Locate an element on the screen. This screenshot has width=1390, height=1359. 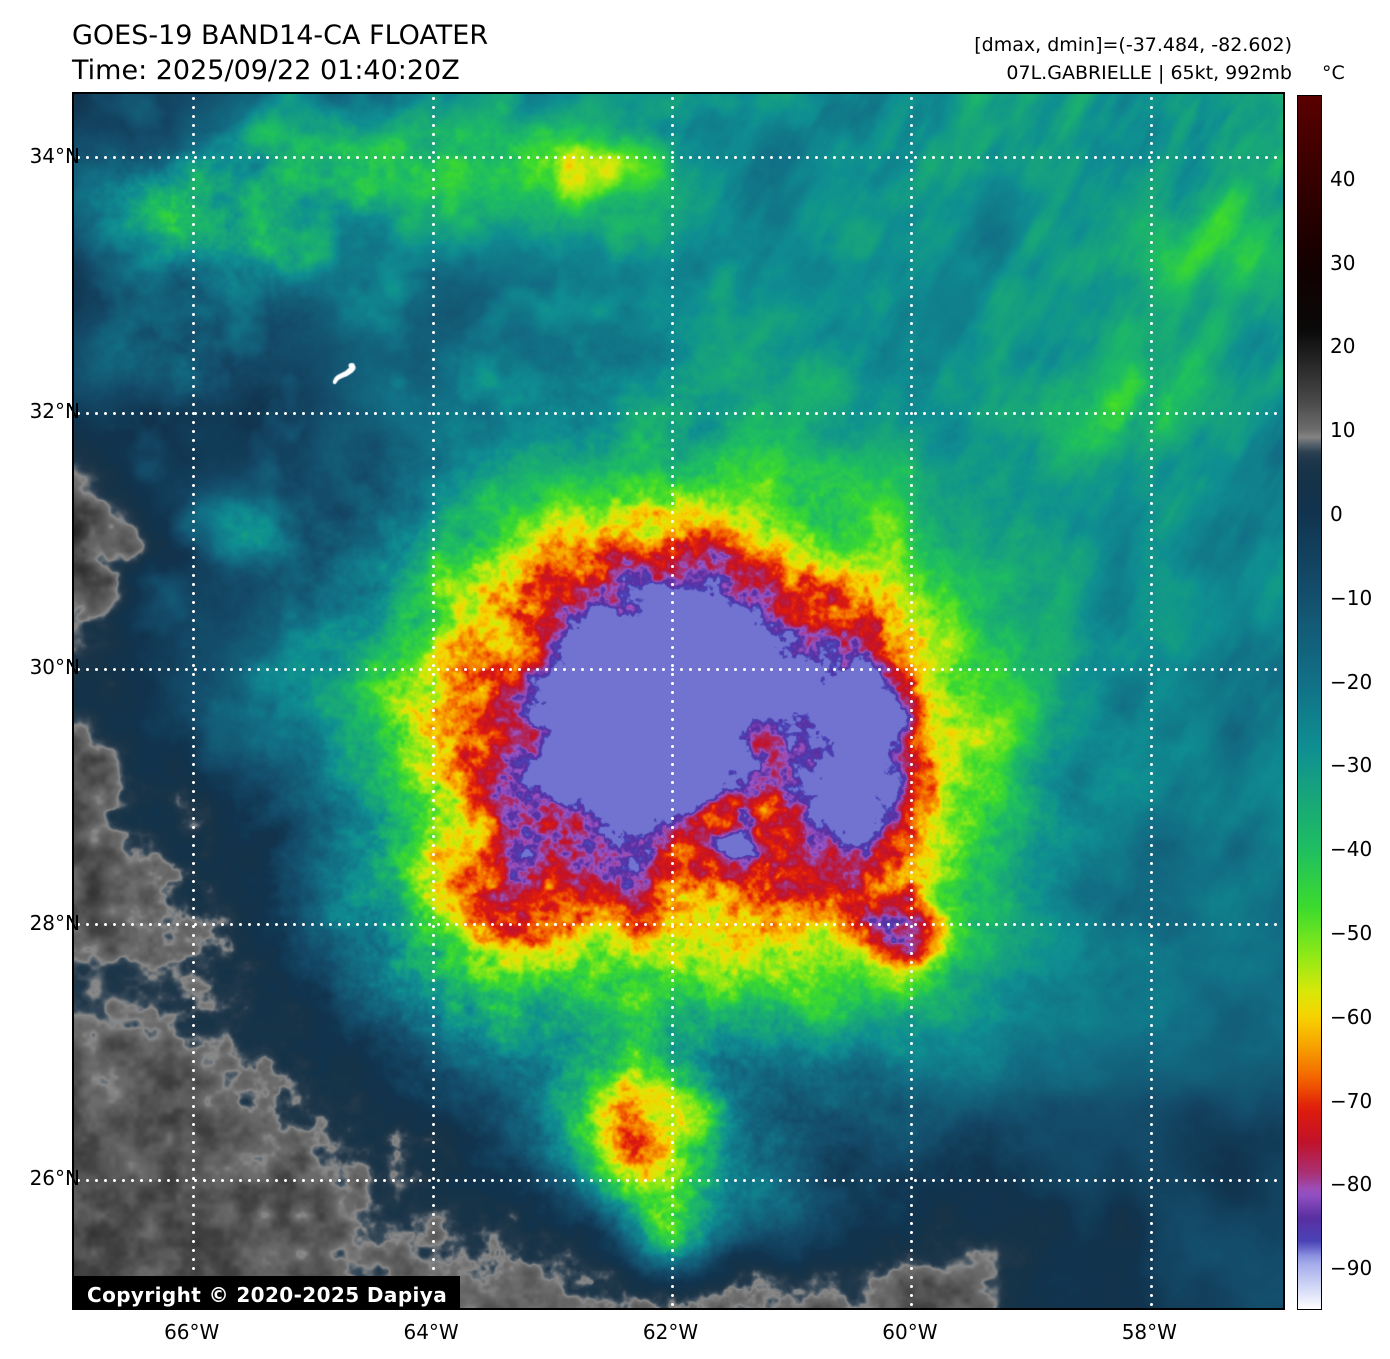
colorbar-tick-neg70: −70 is located at coordinates (1351, 1100).